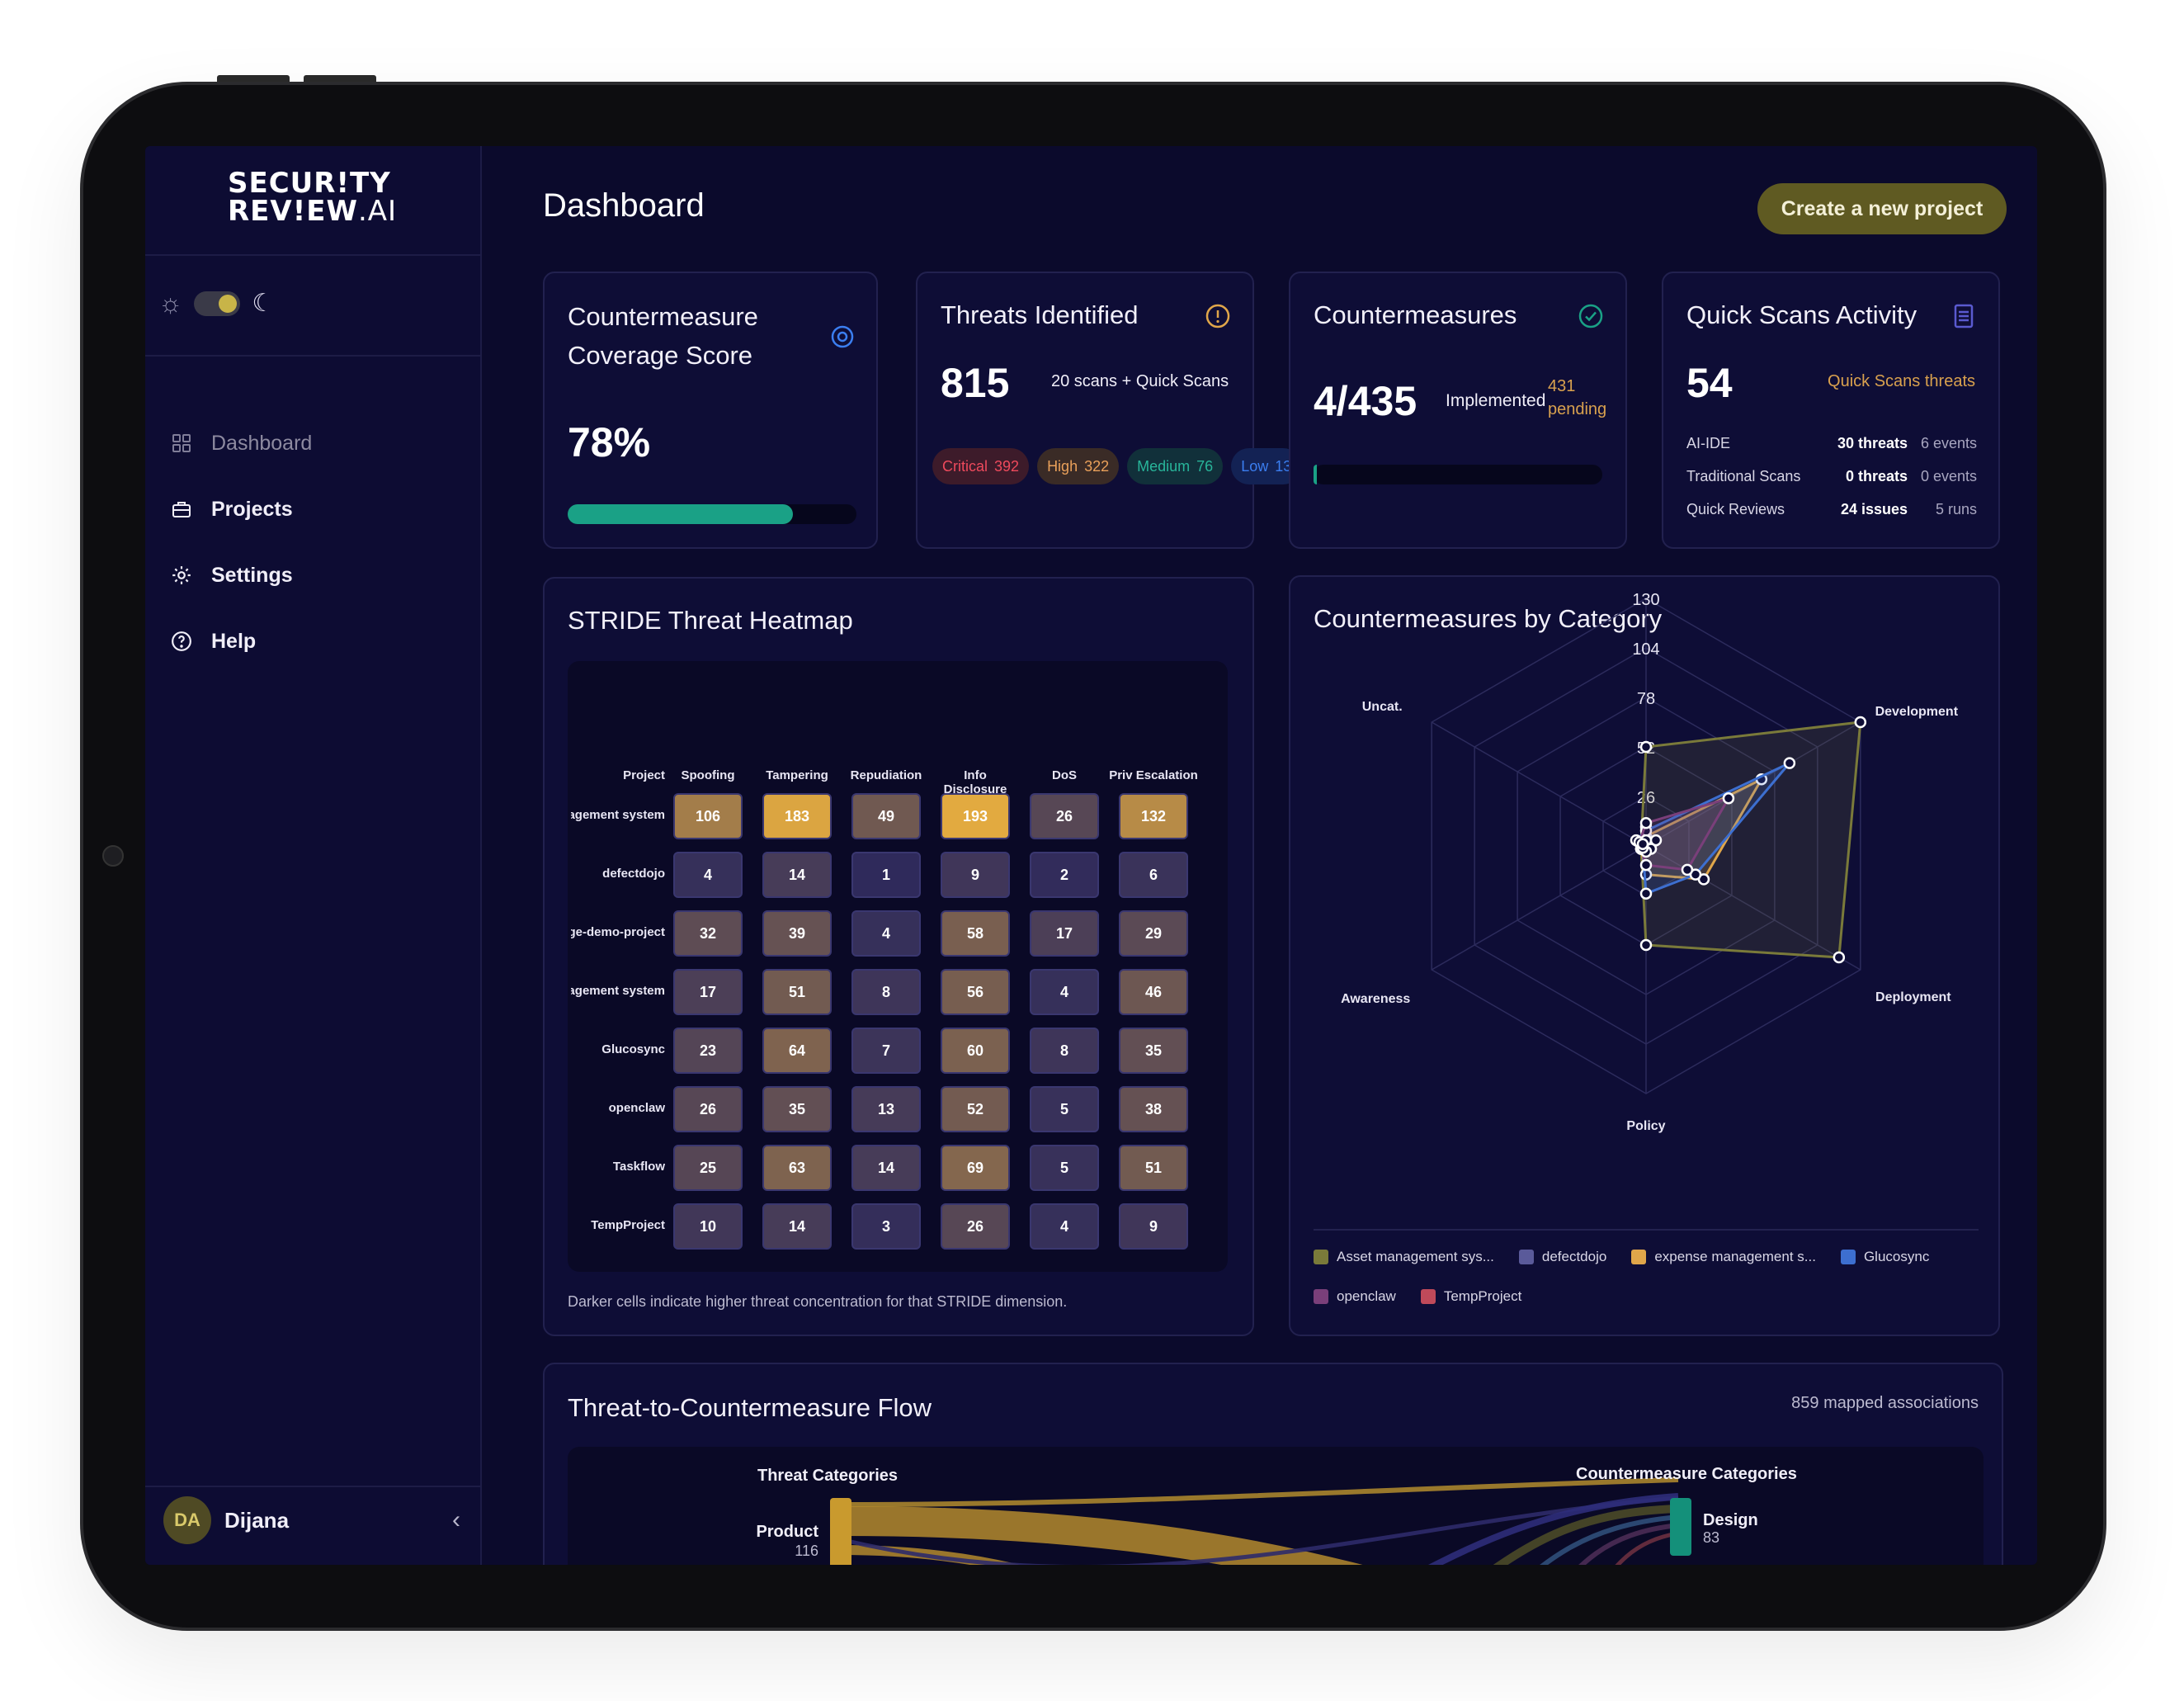  I want to click on heatmap-cell: 25, so click(708, 1168).